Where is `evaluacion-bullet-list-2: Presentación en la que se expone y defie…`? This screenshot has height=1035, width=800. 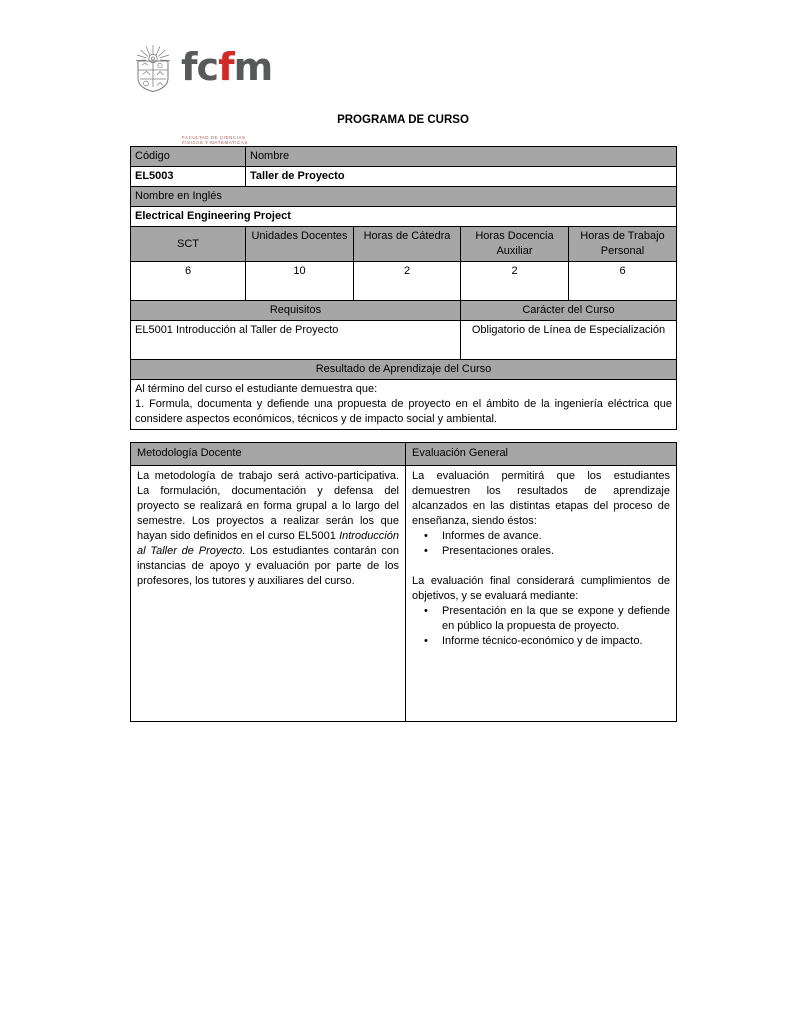 evaluacion-bullet-list-2: Presentación en la que se expone y defie… is located at coordinates (541, 626).